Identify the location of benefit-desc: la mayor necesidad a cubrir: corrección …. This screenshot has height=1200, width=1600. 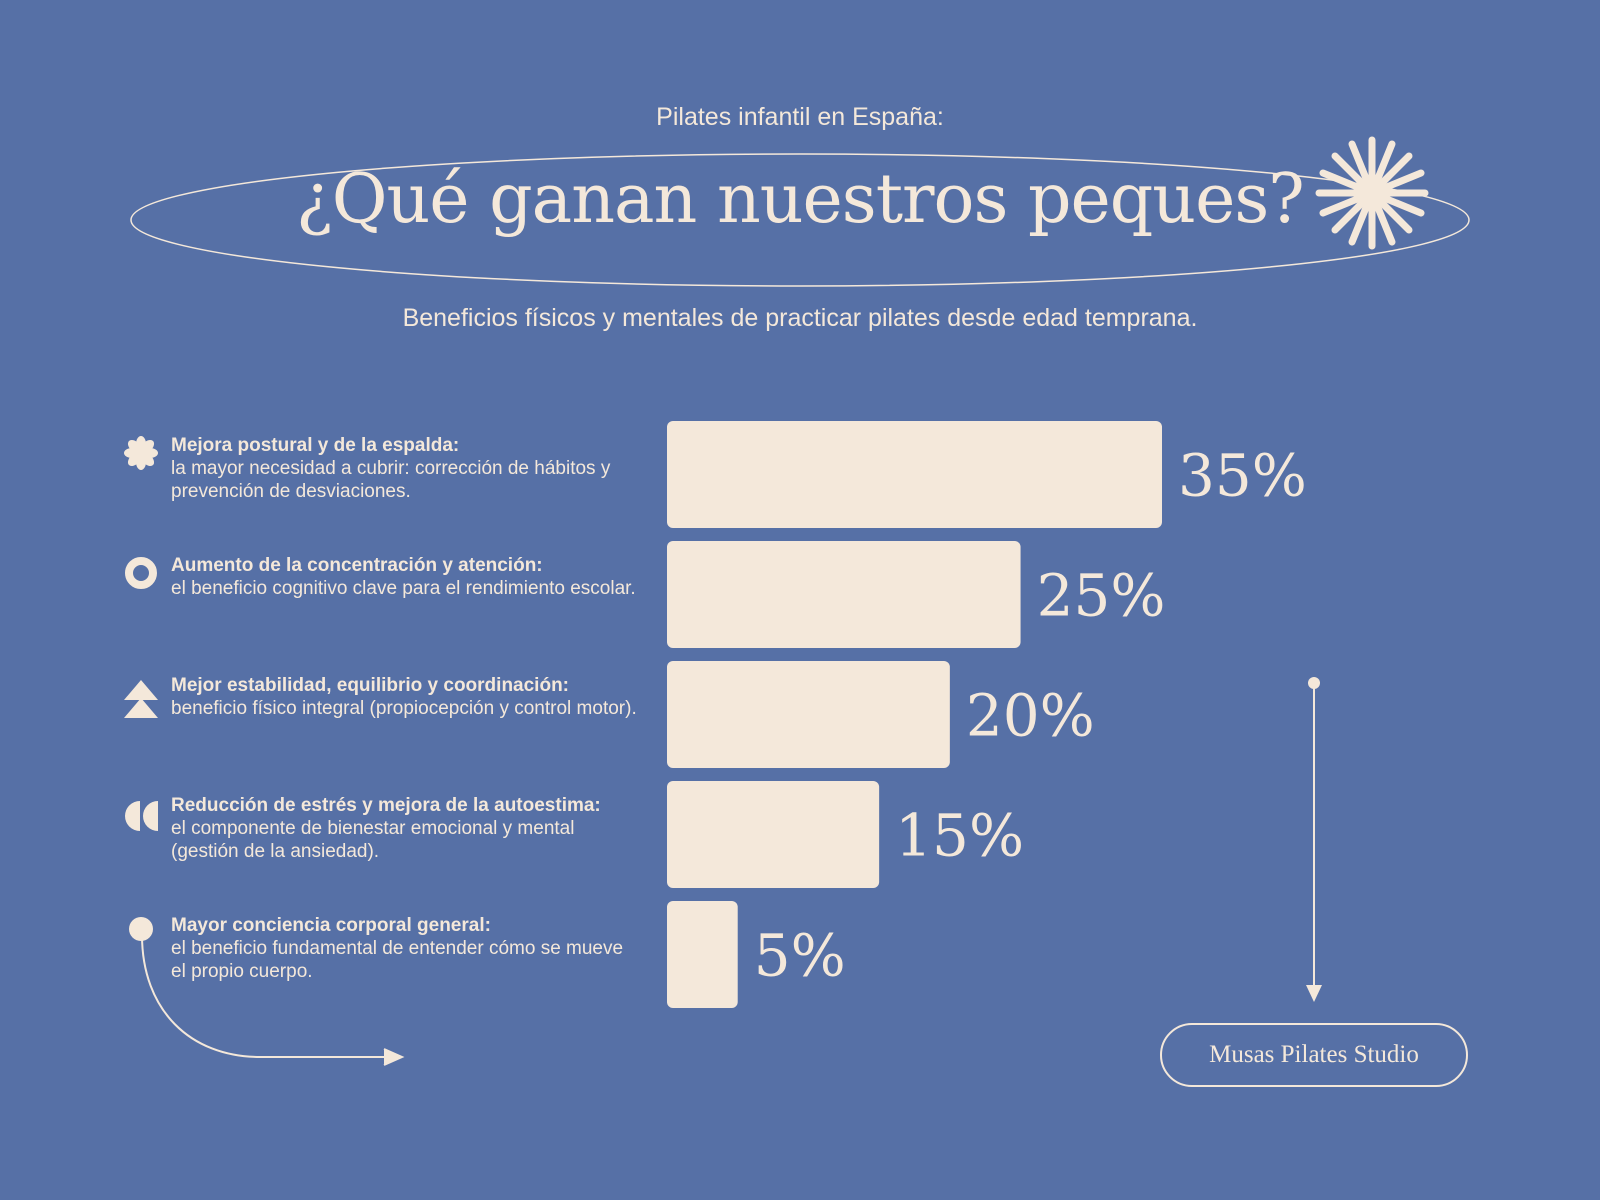
(391, 480).